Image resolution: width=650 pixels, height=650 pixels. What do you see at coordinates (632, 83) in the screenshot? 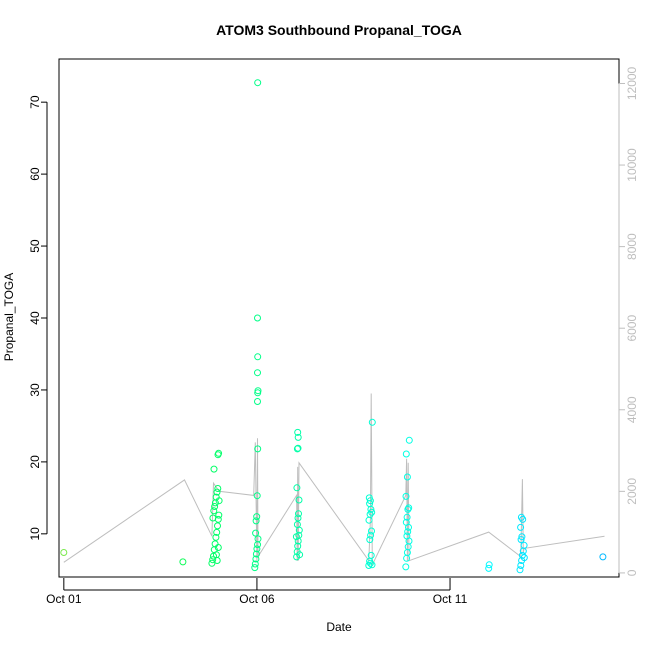
I see `y2-tick-label: 12000` at bounding box center [632, 83].